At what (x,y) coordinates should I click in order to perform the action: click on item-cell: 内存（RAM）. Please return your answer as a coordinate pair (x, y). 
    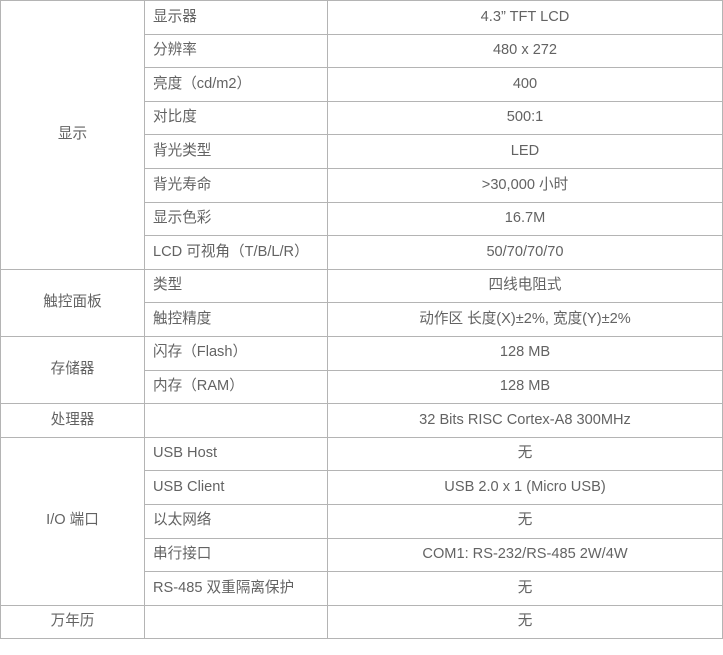
    Looking at the image, I should click on (236, 387).